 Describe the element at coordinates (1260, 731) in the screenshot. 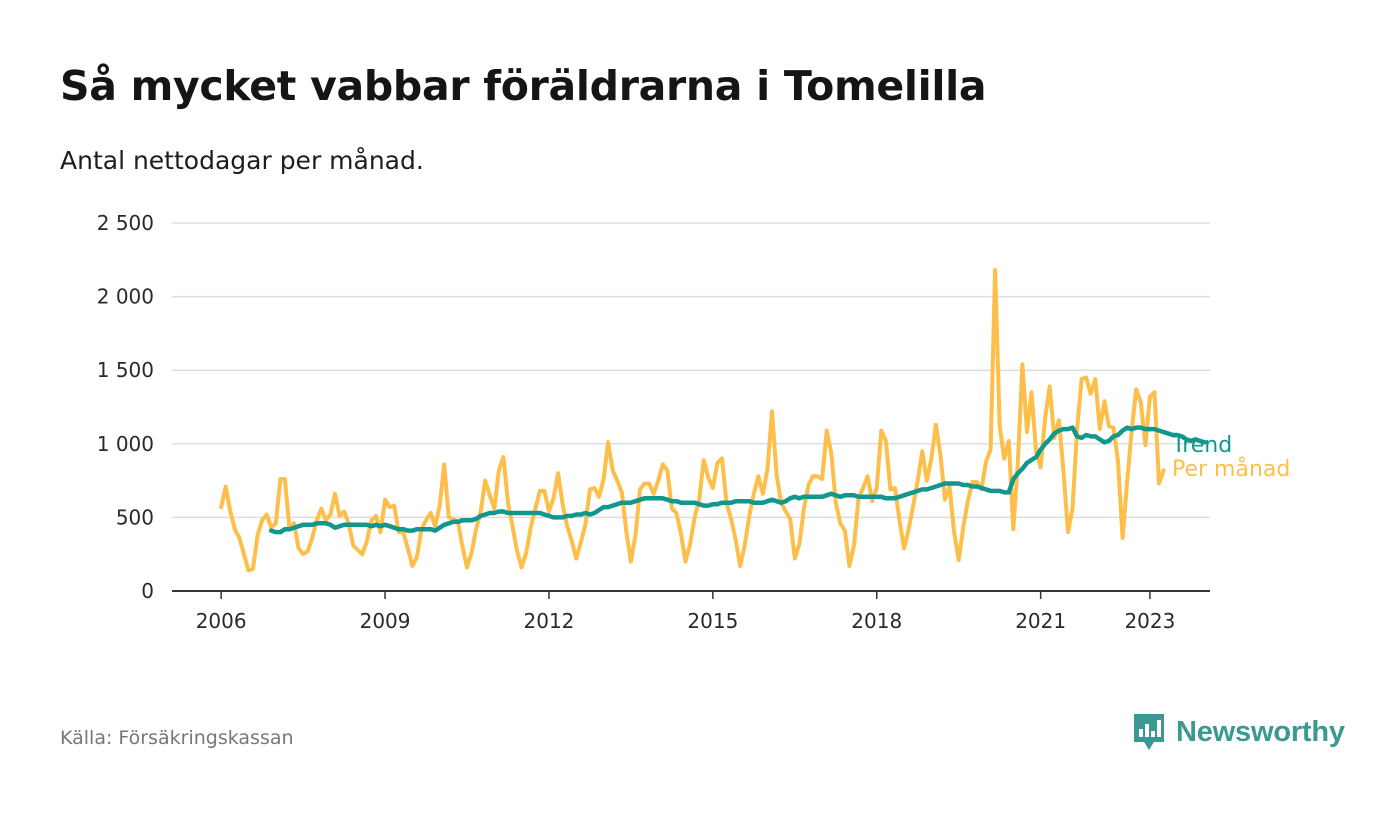

I see `brand-name: Newsworthy` at that location.